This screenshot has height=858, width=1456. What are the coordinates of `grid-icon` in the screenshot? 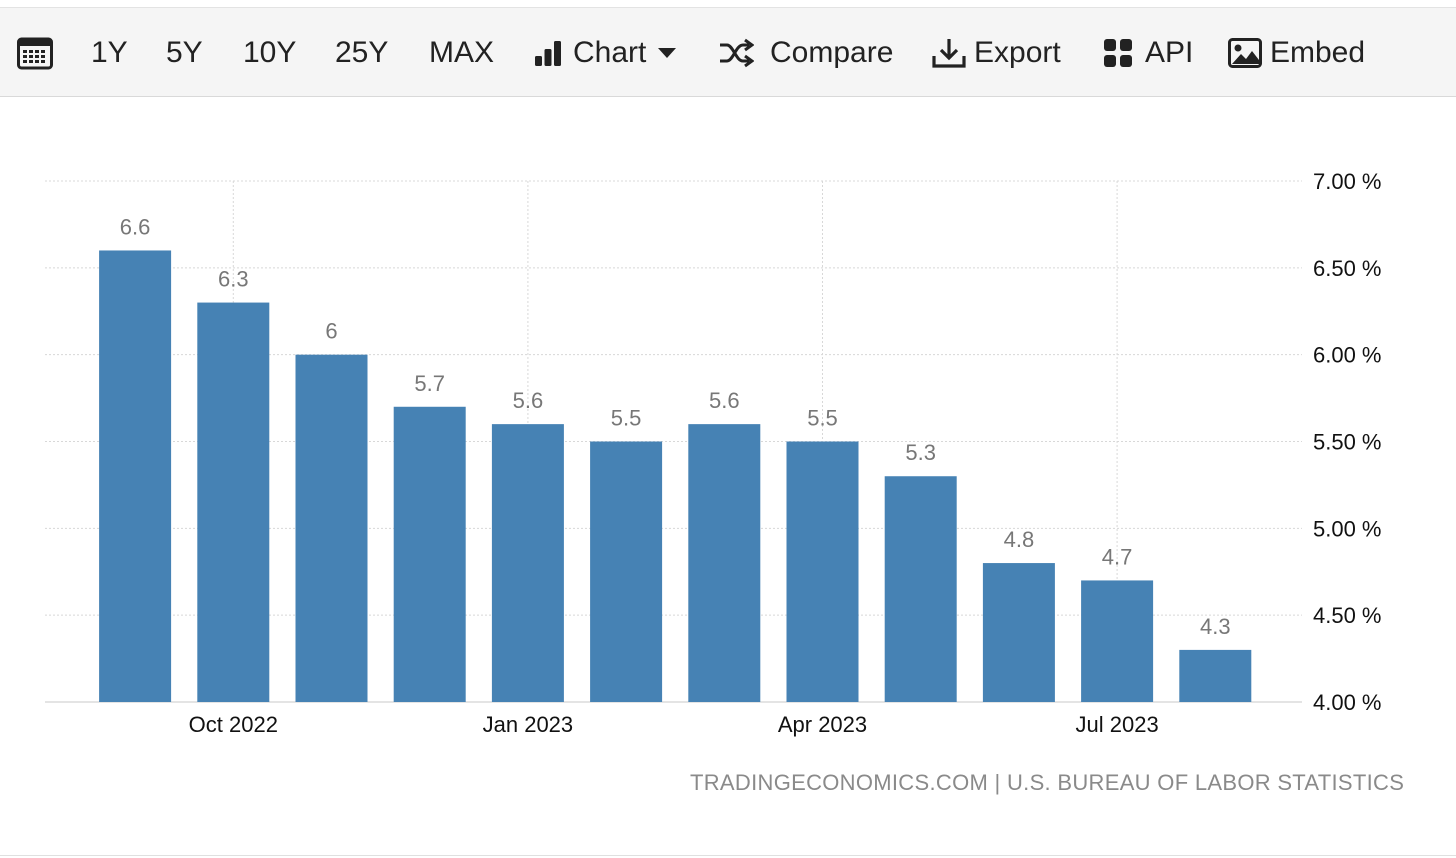 It's located at (1118, 53).